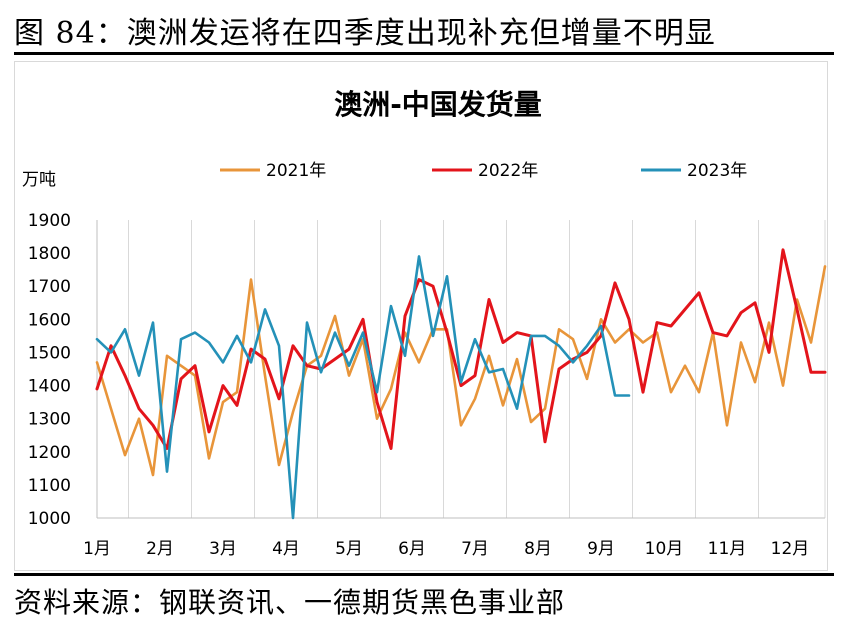 The image size is (847, 622). I want to click on y-tick-labels: 1000 1100 1200 1300 1400 1500 1600 1700 1800 1900, so click(49, 370).